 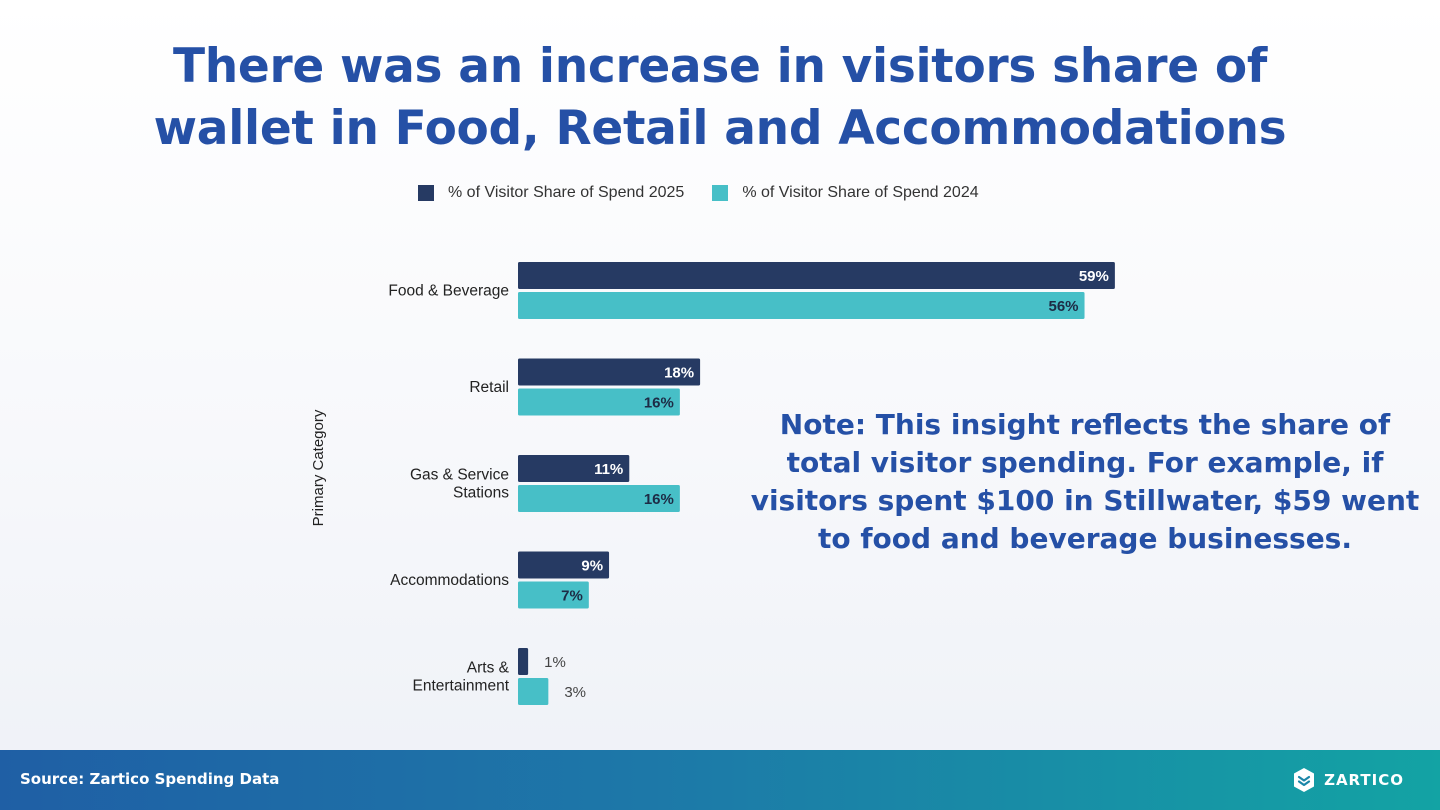 What do you see at coordinates (860, 192) in the screenshot?
I see `legend-label-2024: % of Visitor Share of Spend 2024` at bounding box center [860, 192].